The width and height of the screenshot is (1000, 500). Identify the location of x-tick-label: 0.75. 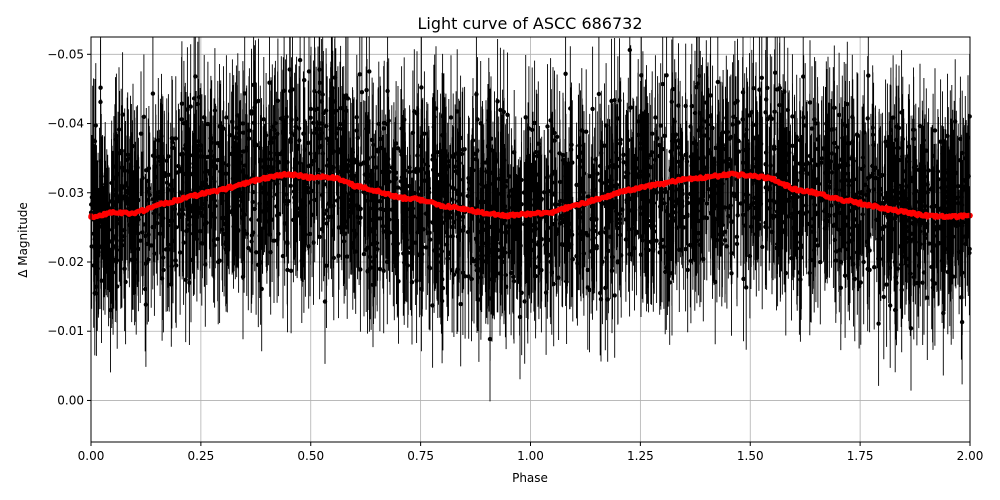
(420, 456).